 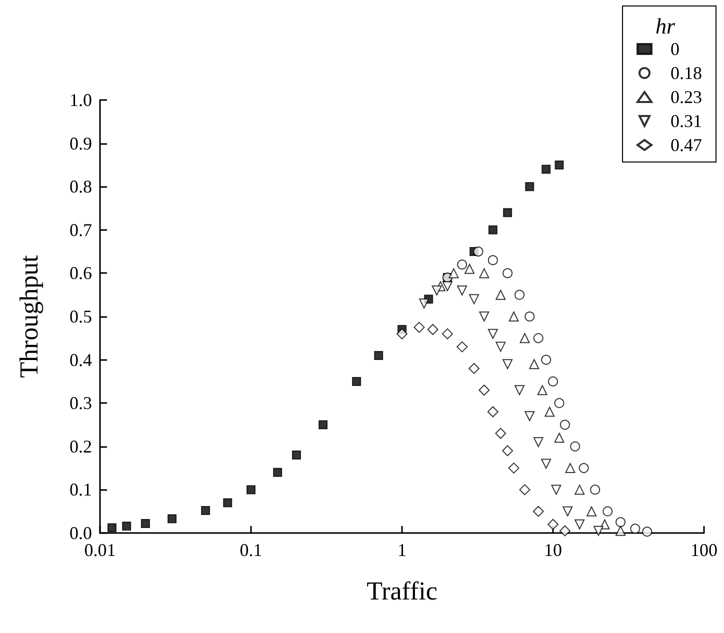 I want to click on x-tick-label: 100, so click(x=704, y=550).